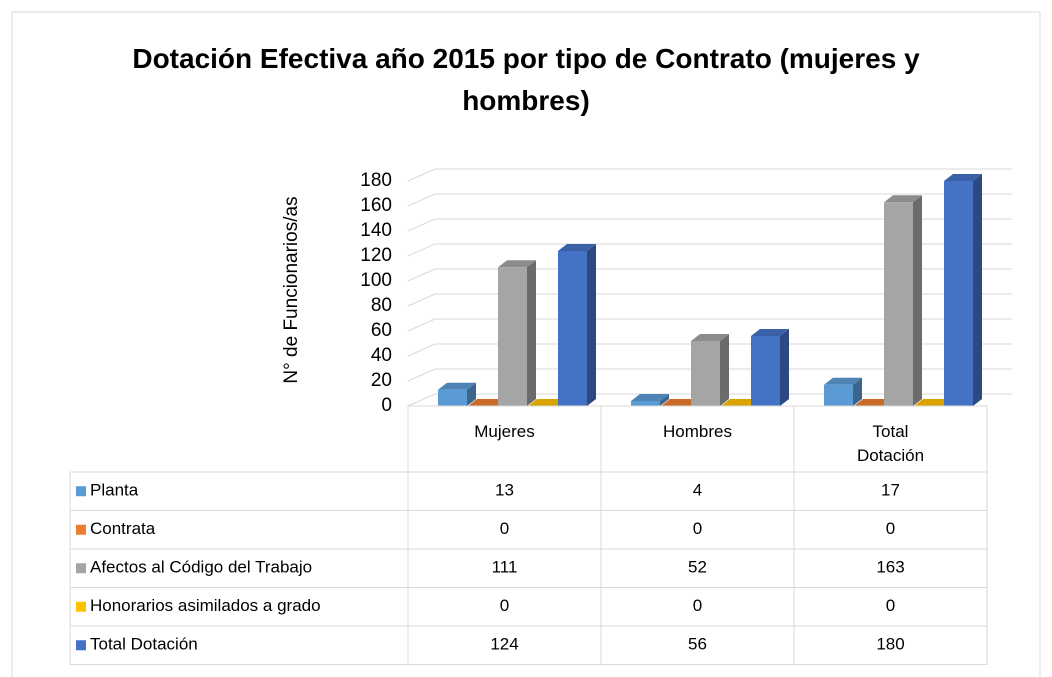 This screenshot has height=677, width=1052. I want to click on table-value: 13, so click(504, 490).